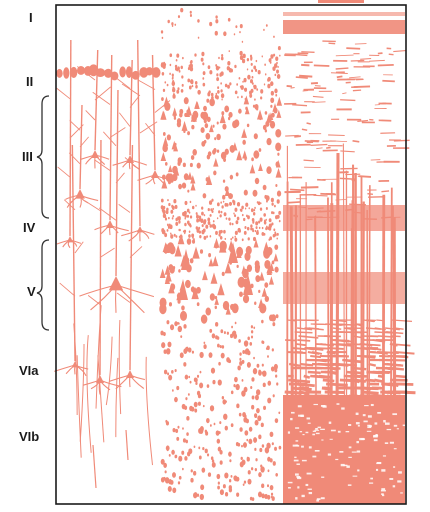 This screenshot has width=430, height=512. What do you see at coordinates (103, 297) in the screenshot?
I see `basal-dendrite` at bounding box center [103, 297].